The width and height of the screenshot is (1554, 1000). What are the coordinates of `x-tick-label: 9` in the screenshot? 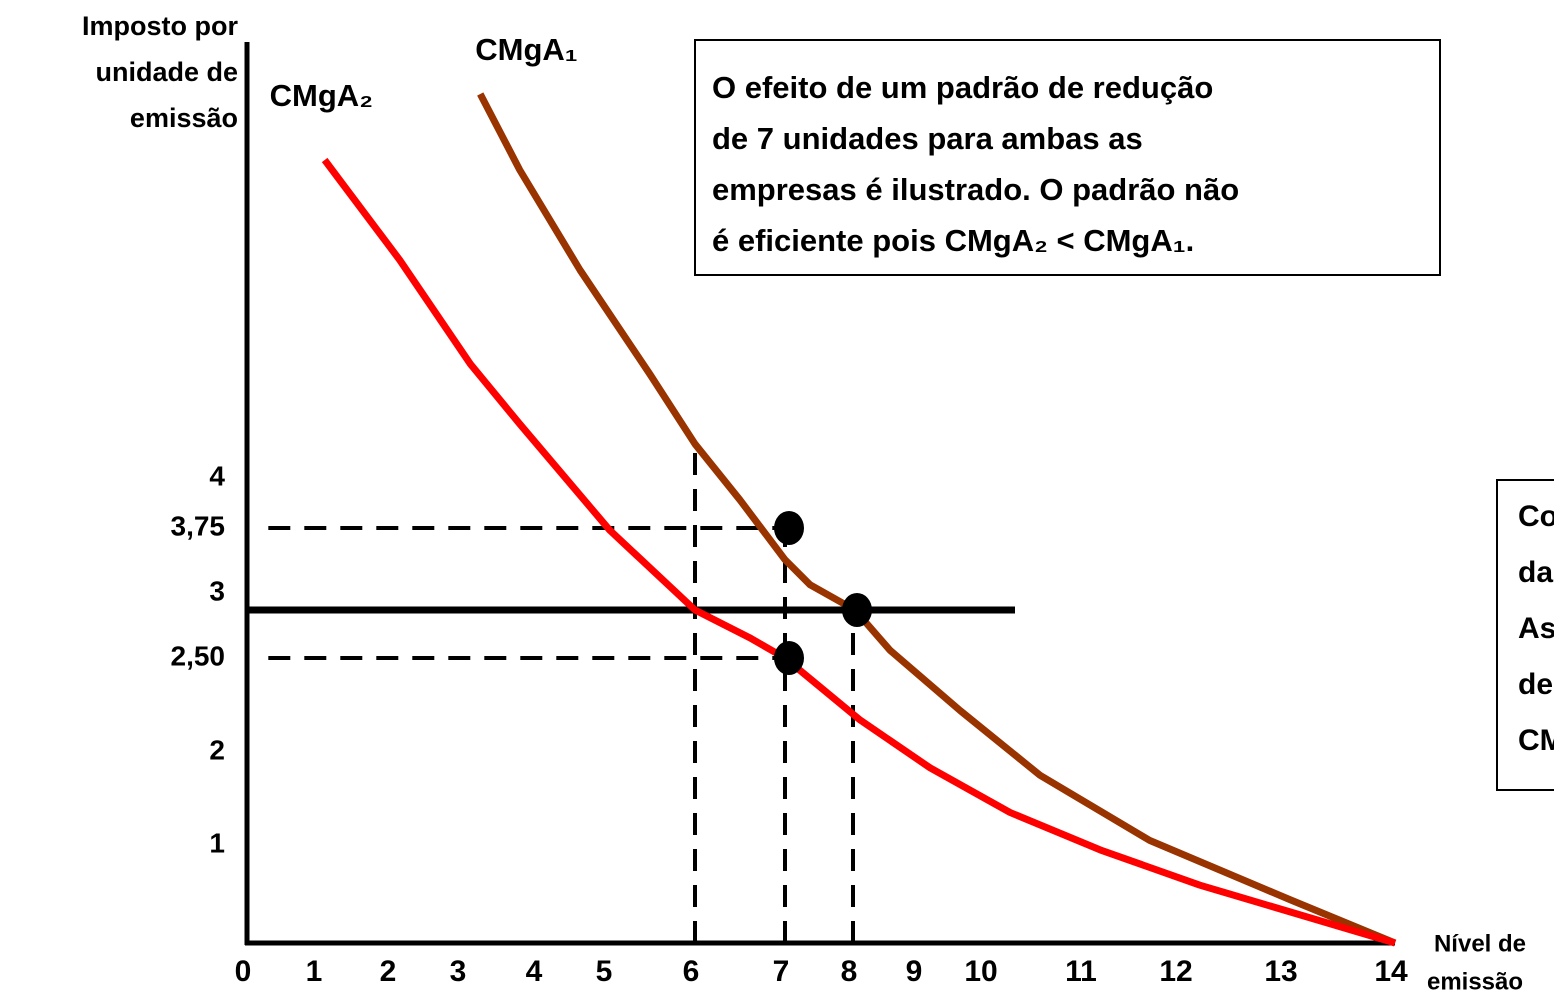 It's located at (914, 971).